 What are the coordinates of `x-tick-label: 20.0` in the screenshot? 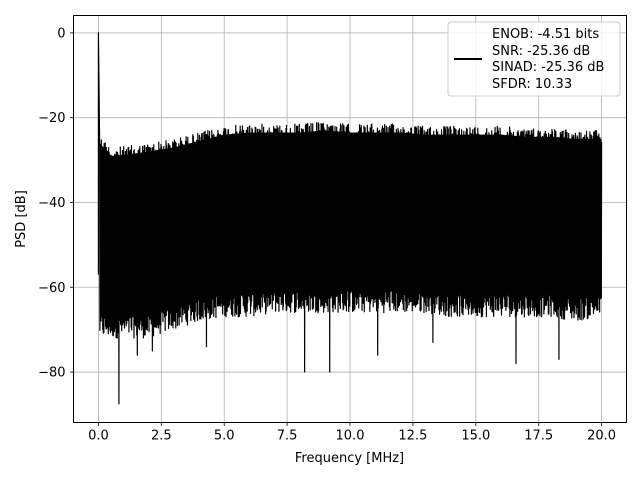 It's located at (601, 436).